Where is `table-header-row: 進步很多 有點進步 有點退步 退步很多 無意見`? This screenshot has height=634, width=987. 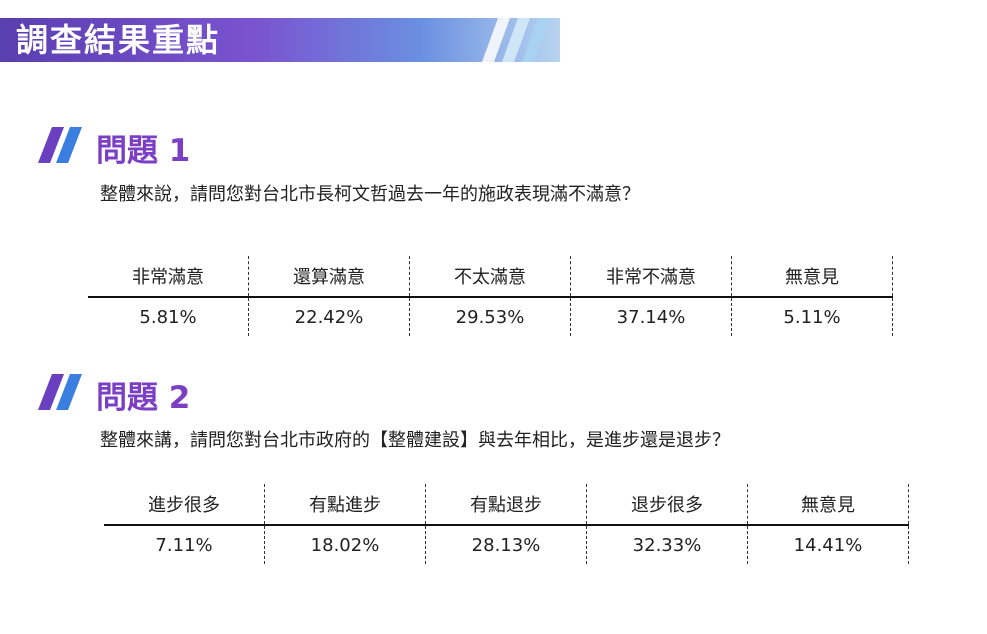
table-header-row: 進步很多 有點進步 有點退步 退步很多 無意見 is located at coordinates (506, 505).